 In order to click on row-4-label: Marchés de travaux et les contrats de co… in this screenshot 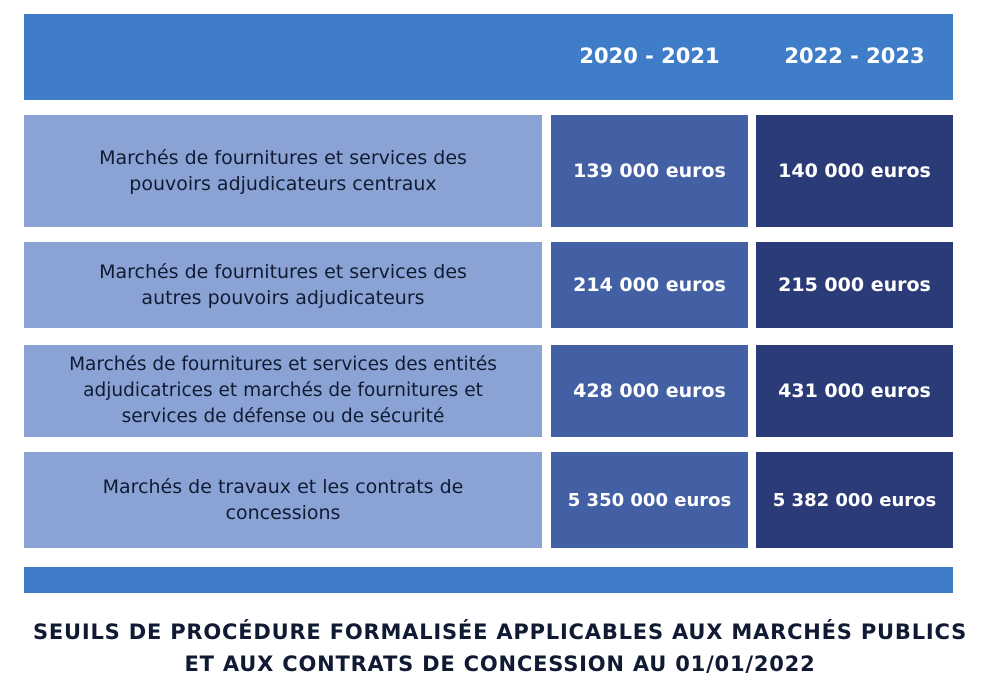, I will do `click(283, 500)`.